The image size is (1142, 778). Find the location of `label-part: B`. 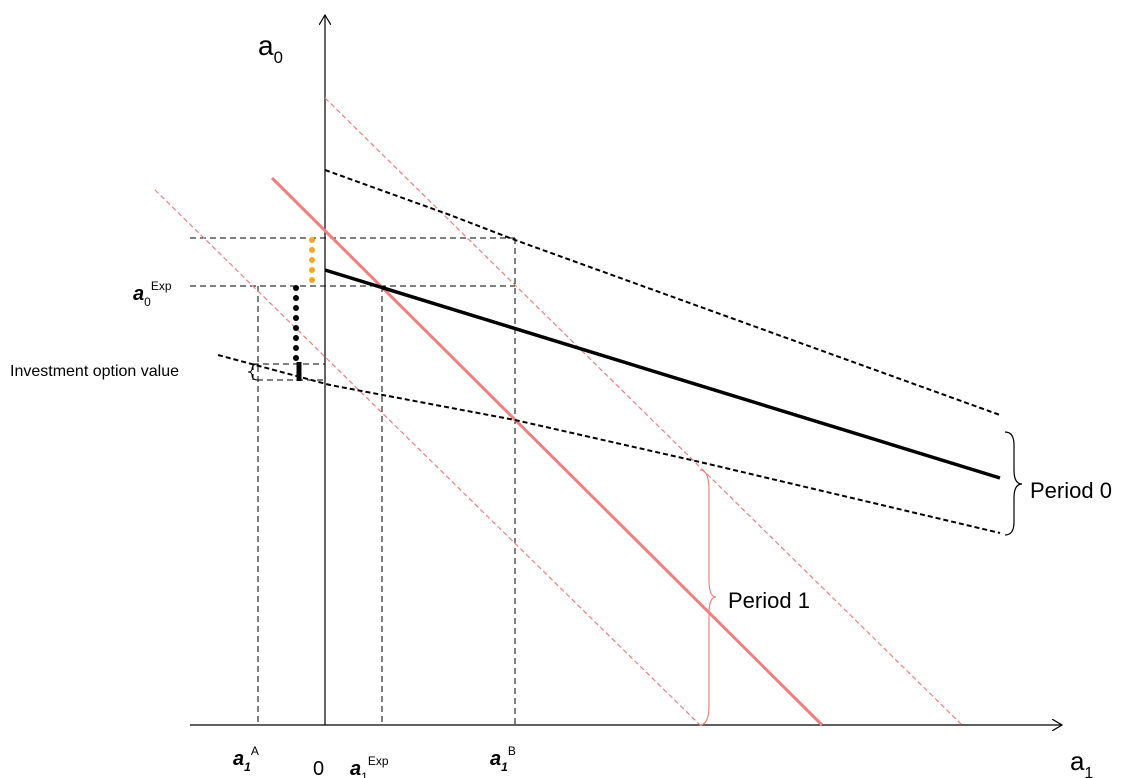

label-part: B is located at coordinates (512, 751).